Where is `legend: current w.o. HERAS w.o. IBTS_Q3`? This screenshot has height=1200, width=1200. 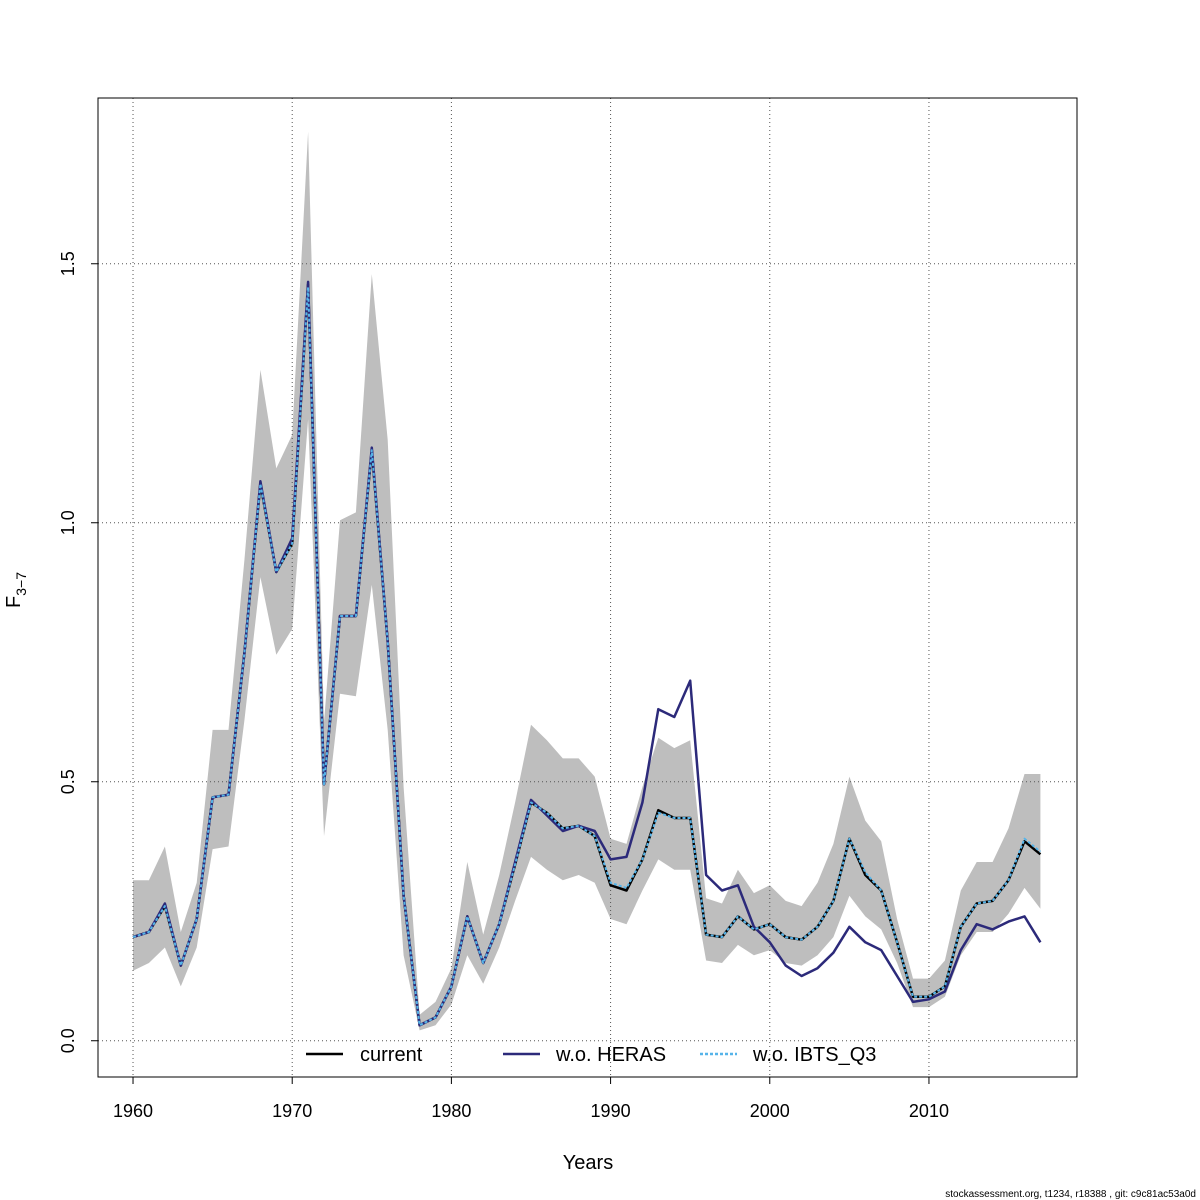 legend: current w.o. HERAS w.o. IBTS_Q3 is located at coordinates (591, 1055).